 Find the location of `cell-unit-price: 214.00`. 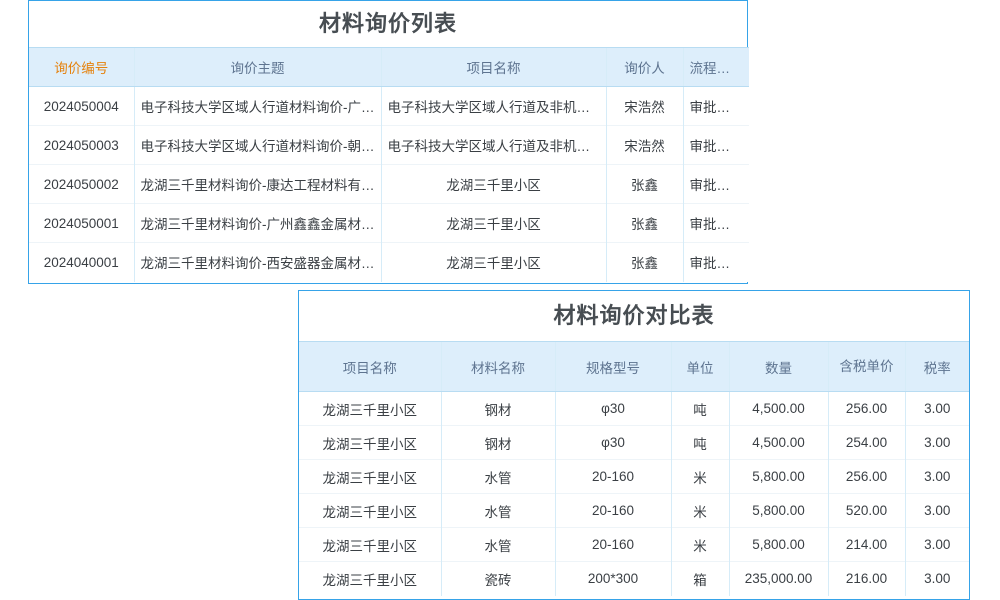

cell-unit-price: 214.00 is located at coordinates (866, 544).